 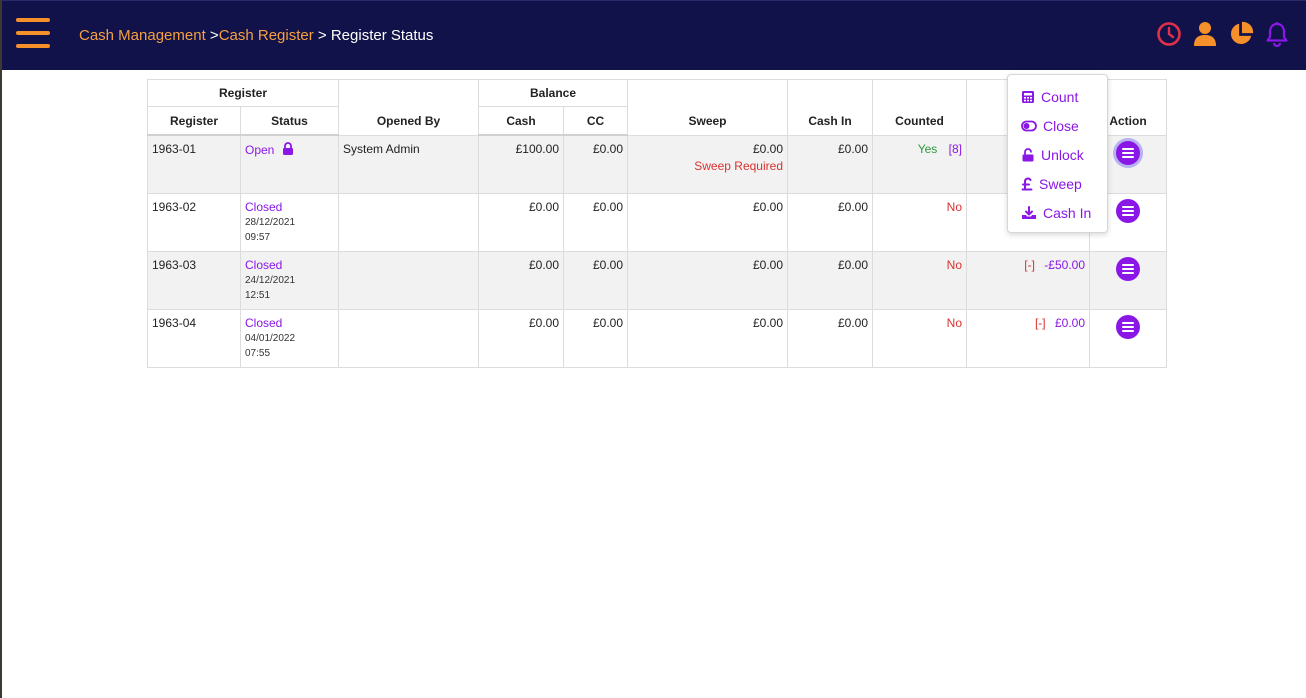 I want to click on menu-item-unlock: Unlock, so click(x=1052, y=155).